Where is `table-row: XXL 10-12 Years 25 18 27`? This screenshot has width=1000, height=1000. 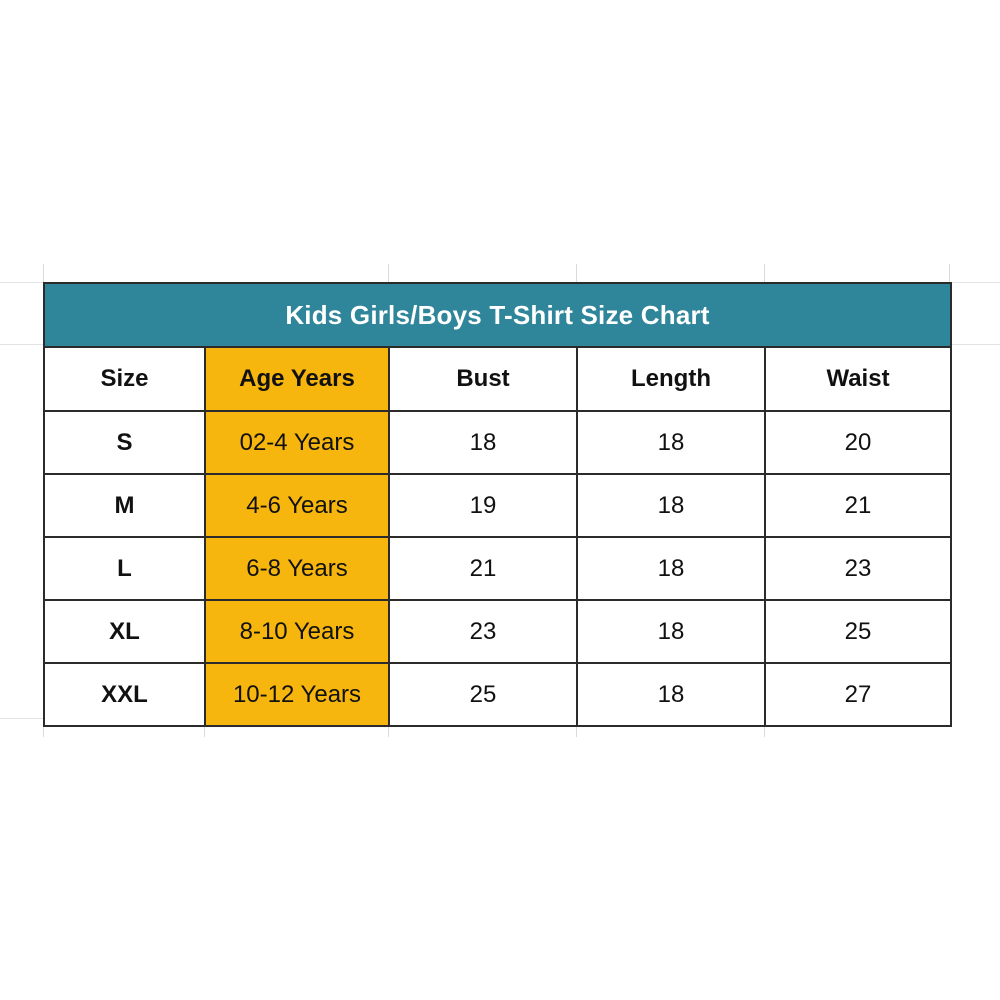
table-row: XXL 10-12 Years 25 18 27 is located at coordinates (498, 694).